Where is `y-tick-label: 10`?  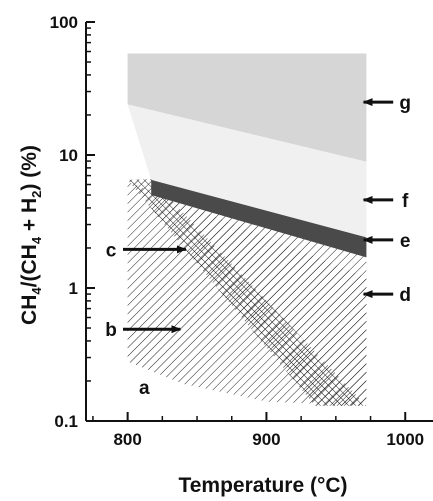
y-tick-label: 10 is located at coordinates (68, 155).